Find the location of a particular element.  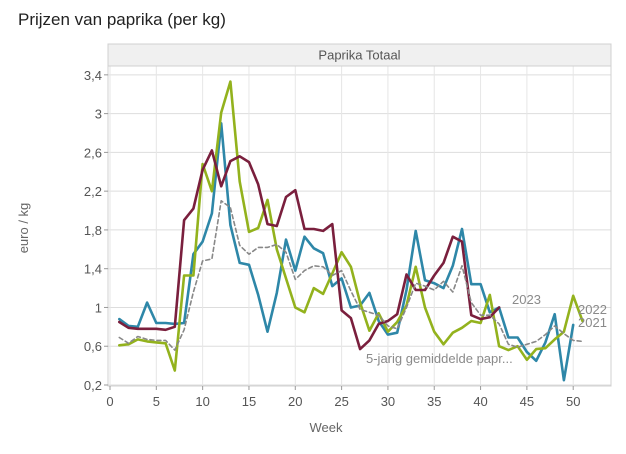

x-tick-label: 15 is located at coordinates (249, 401).